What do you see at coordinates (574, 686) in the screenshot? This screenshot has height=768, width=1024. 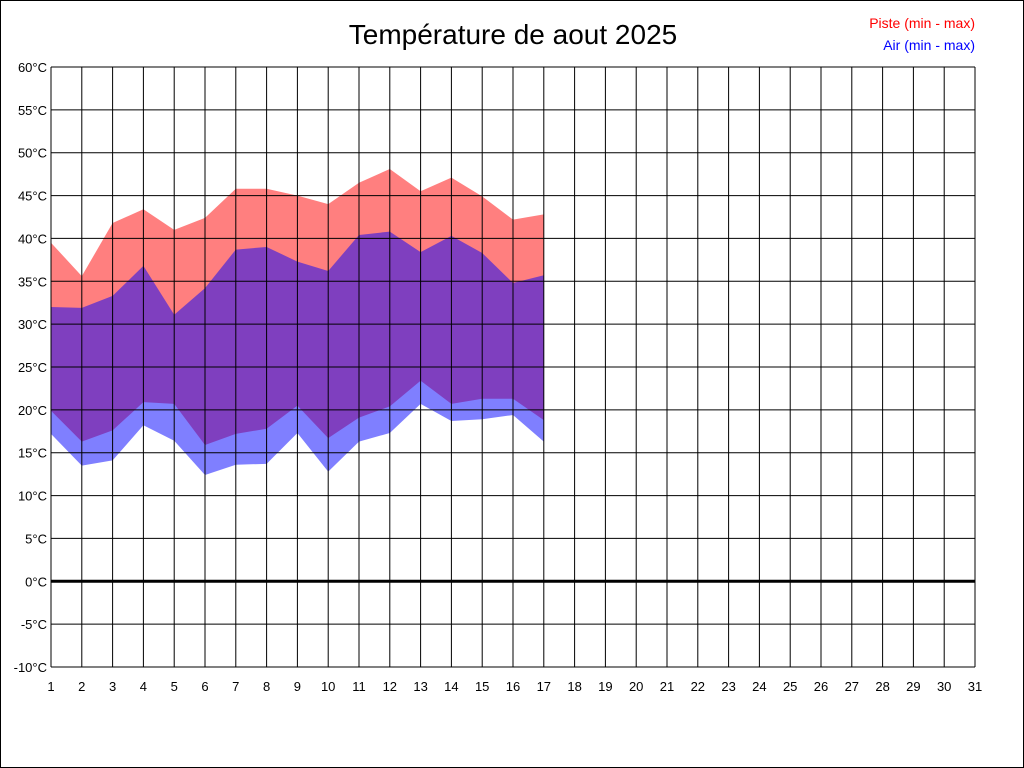 I see `x-tick-label: 18` at bounding box center [574, 686].